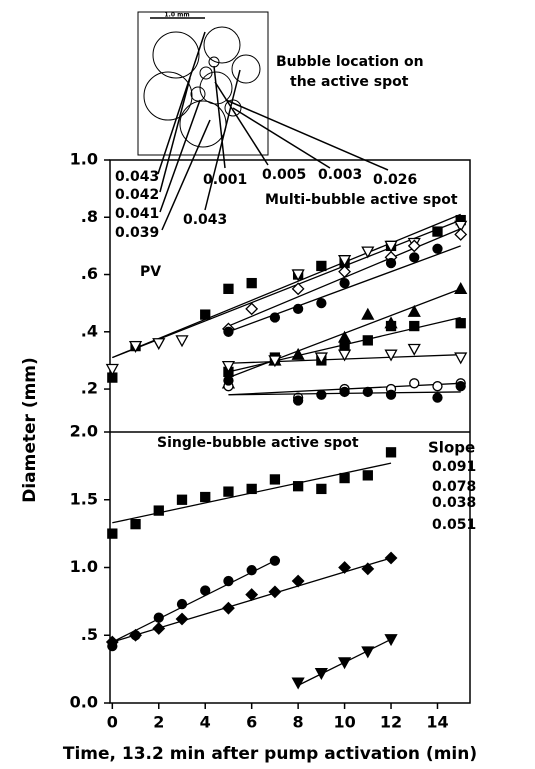 The image size is (535, 769). I want to click on x-tick-label: 12, so click(391, 722).